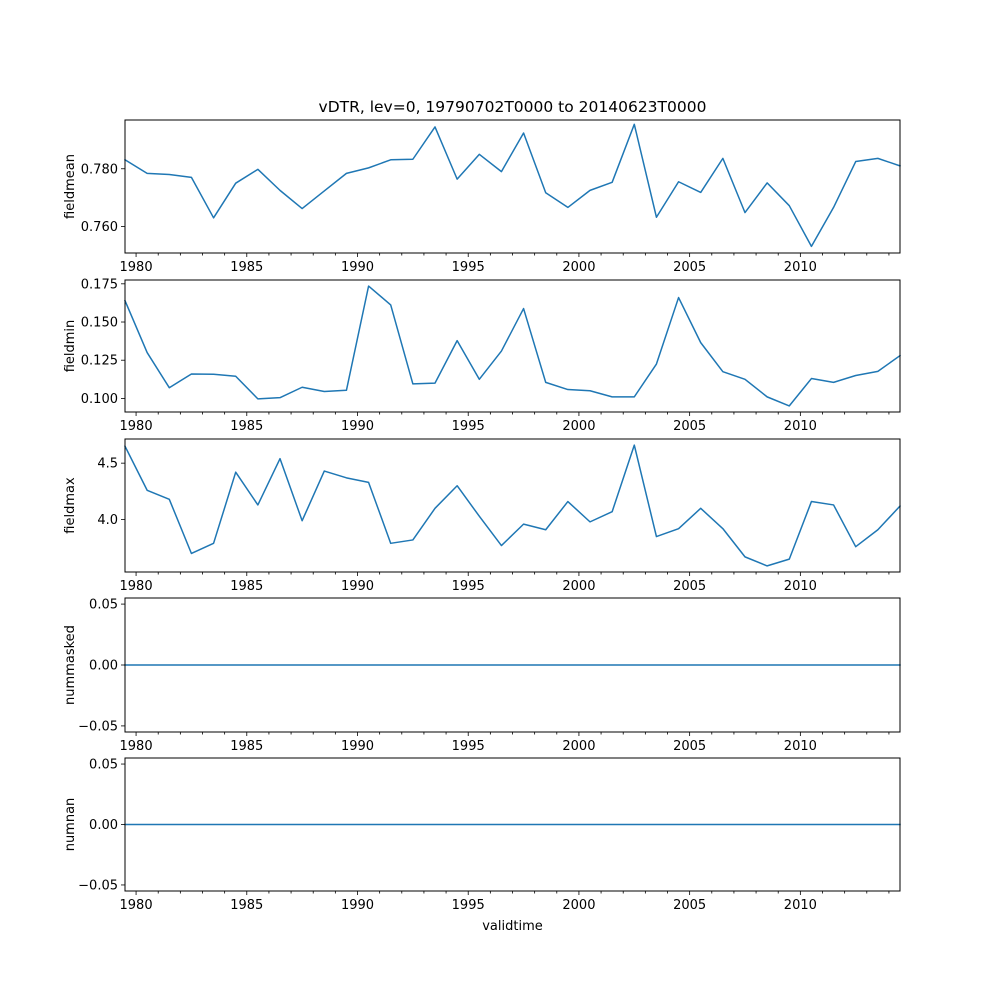 The height and width of the screenshot is (1000, 1000). What do you see at coordinates (689, 426) in the screenshot?
I see `fieldmin-xtick-label: 2005` at bounding box center [689, 426].